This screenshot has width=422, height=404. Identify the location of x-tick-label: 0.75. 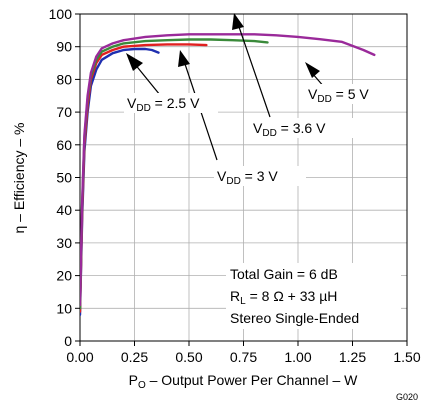
(243, 357).